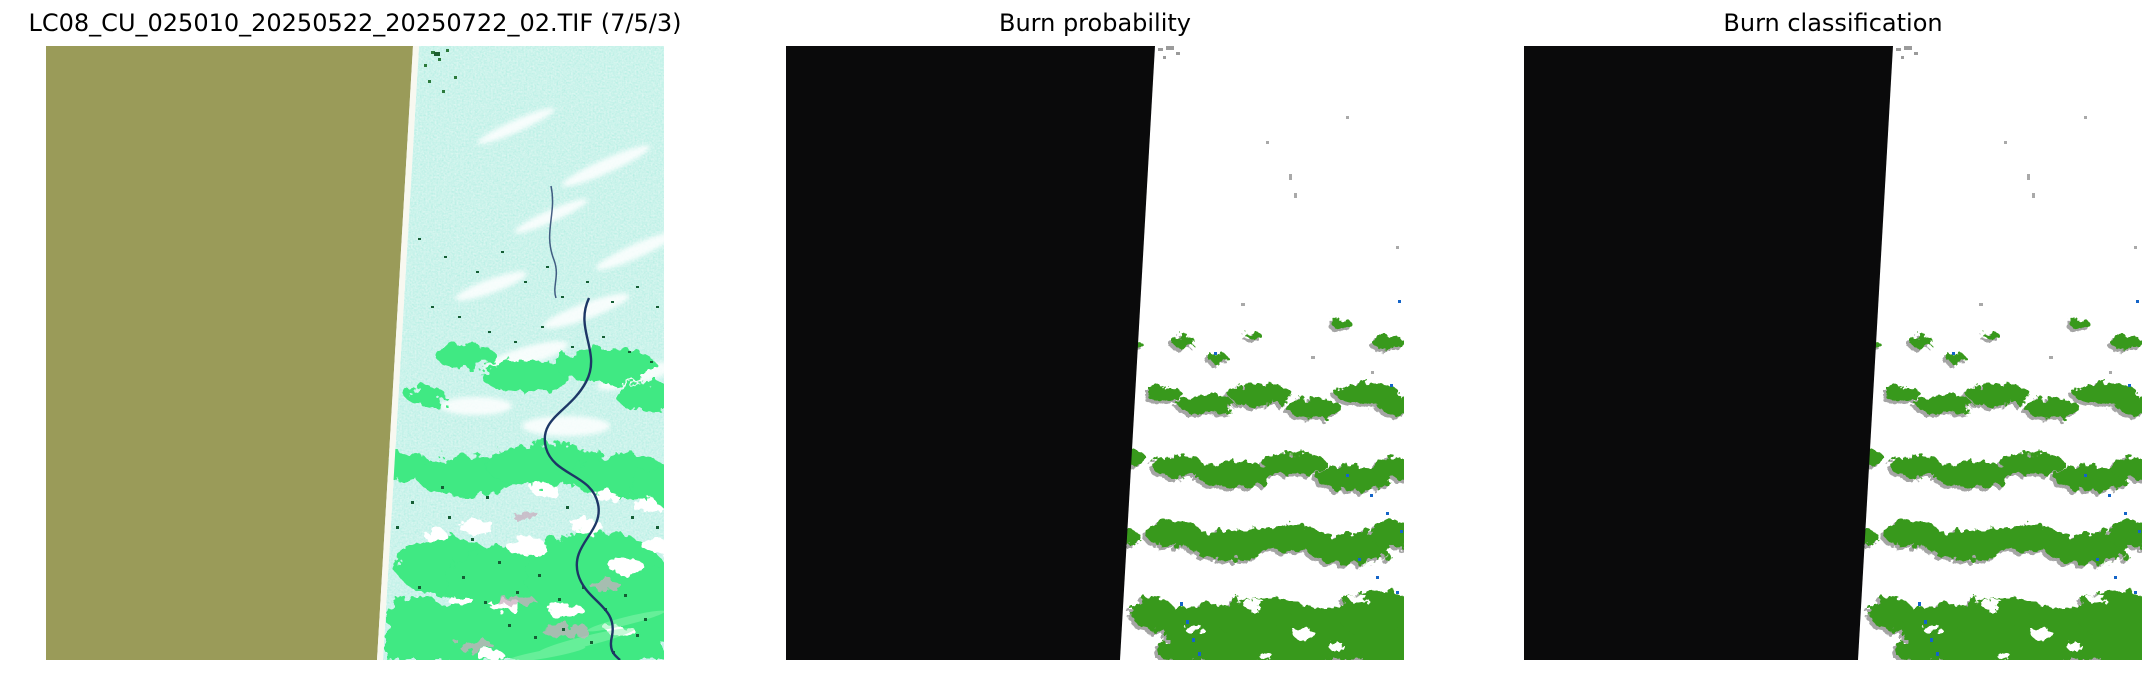 Image resolution: width=2154 pixels, height=676 pixels. Describe the element at coordinates (1094, 23) in the screenshot. I see `panel-title-burn-probability: Burn probability` at that location.